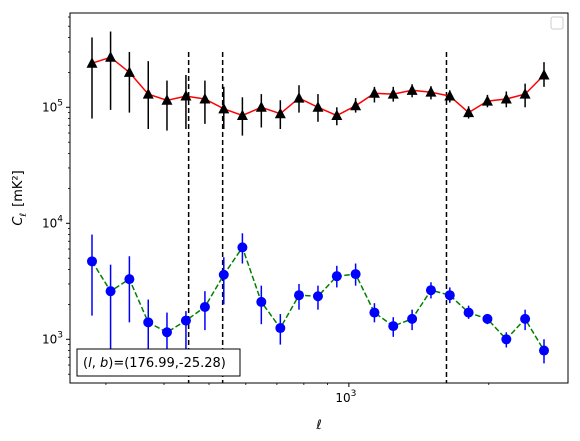 This screenshot has height=441, width=580. I want to click on annotation-b: b, so click(104, 363).